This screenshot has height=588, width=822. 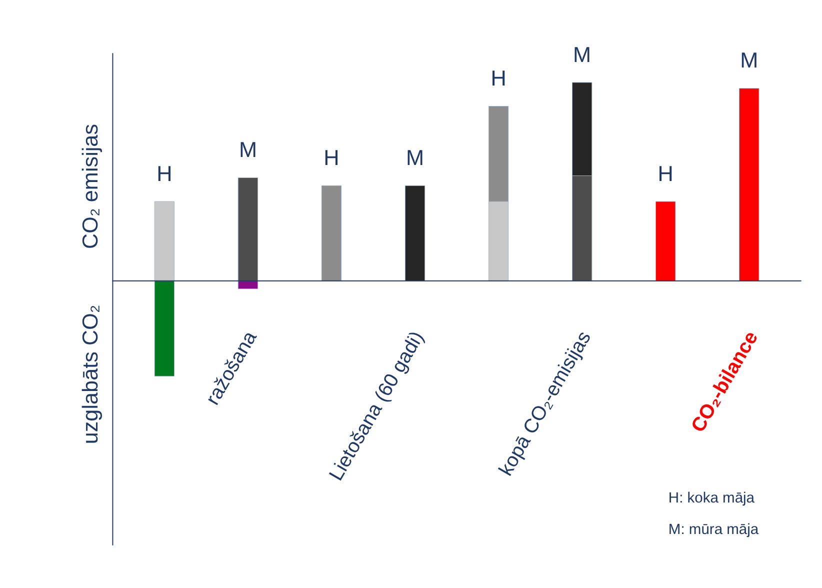 I want to click on text: H: koka māja, so click(x=712, y=498).